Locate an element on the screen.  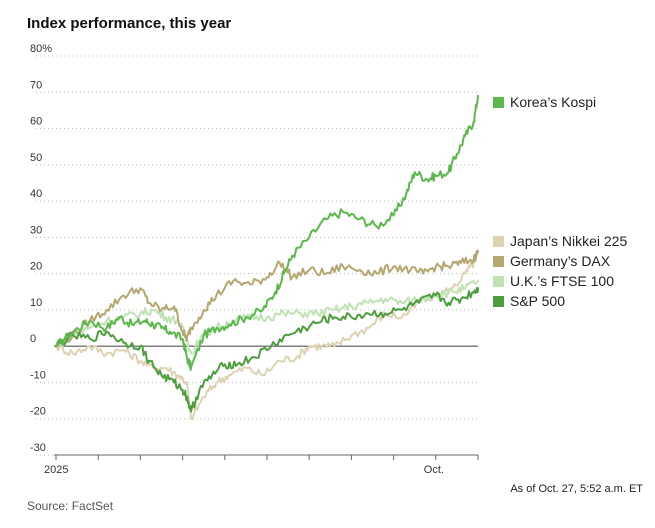
legend-item-sp500: S&P 500 is located at coordinates (529, 301).